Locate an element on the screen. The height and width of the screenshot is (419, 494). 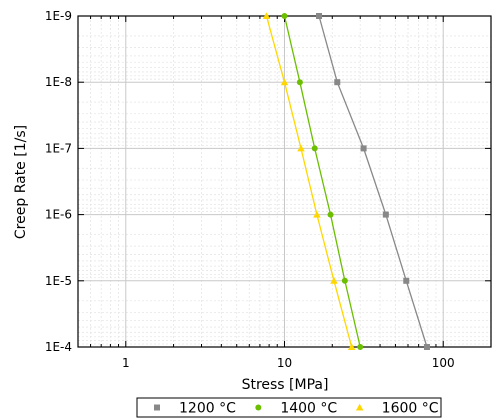
x-tick-label: 10 is located at coordinates (284, 363).